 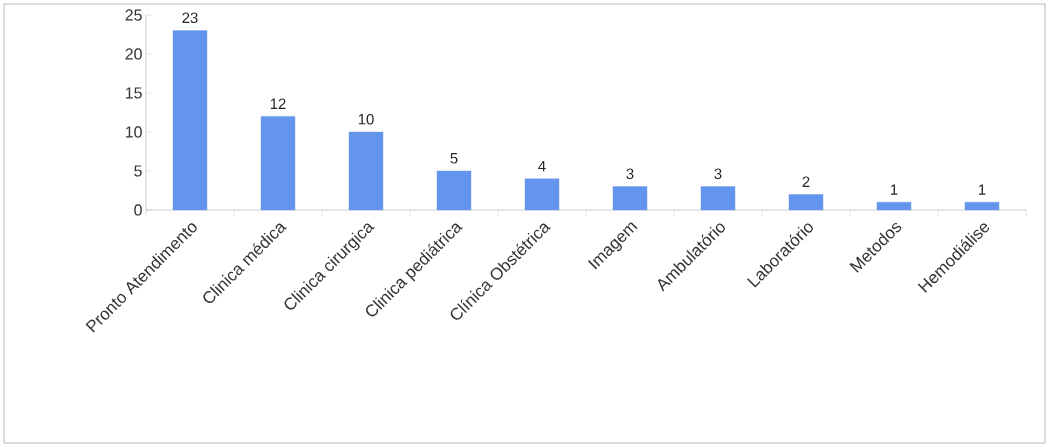 I want to click on data-label: 5, so click(x=454, y=158).